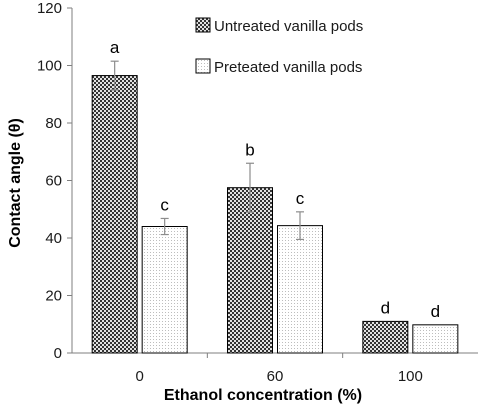  What do you see at coordinates (263, 395) in the screenshot?
I see `x-axis-title: Ethanol concentration (%)` at bounding box center [263, 395].